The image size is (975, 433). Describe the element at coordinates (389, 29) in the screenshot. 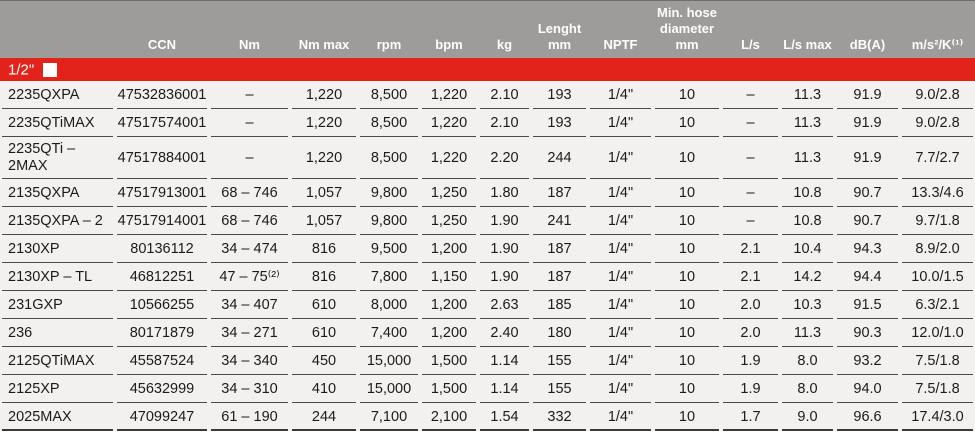

I see `column-header-rpm: rpm` at that location.